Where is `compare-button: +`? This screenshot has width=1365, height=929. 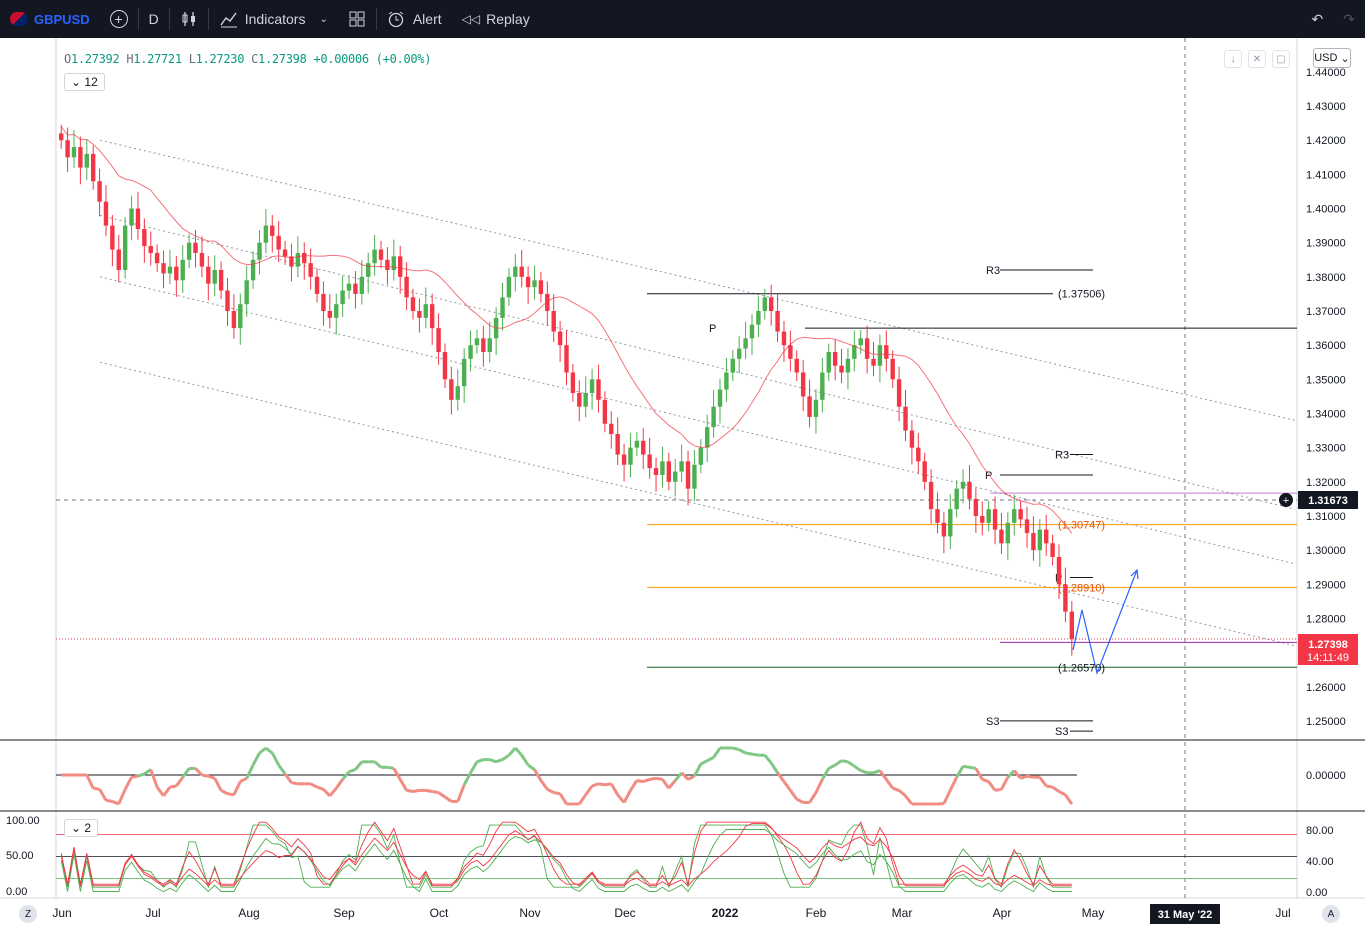
compare-button: + is located at coordinates (119, 19).